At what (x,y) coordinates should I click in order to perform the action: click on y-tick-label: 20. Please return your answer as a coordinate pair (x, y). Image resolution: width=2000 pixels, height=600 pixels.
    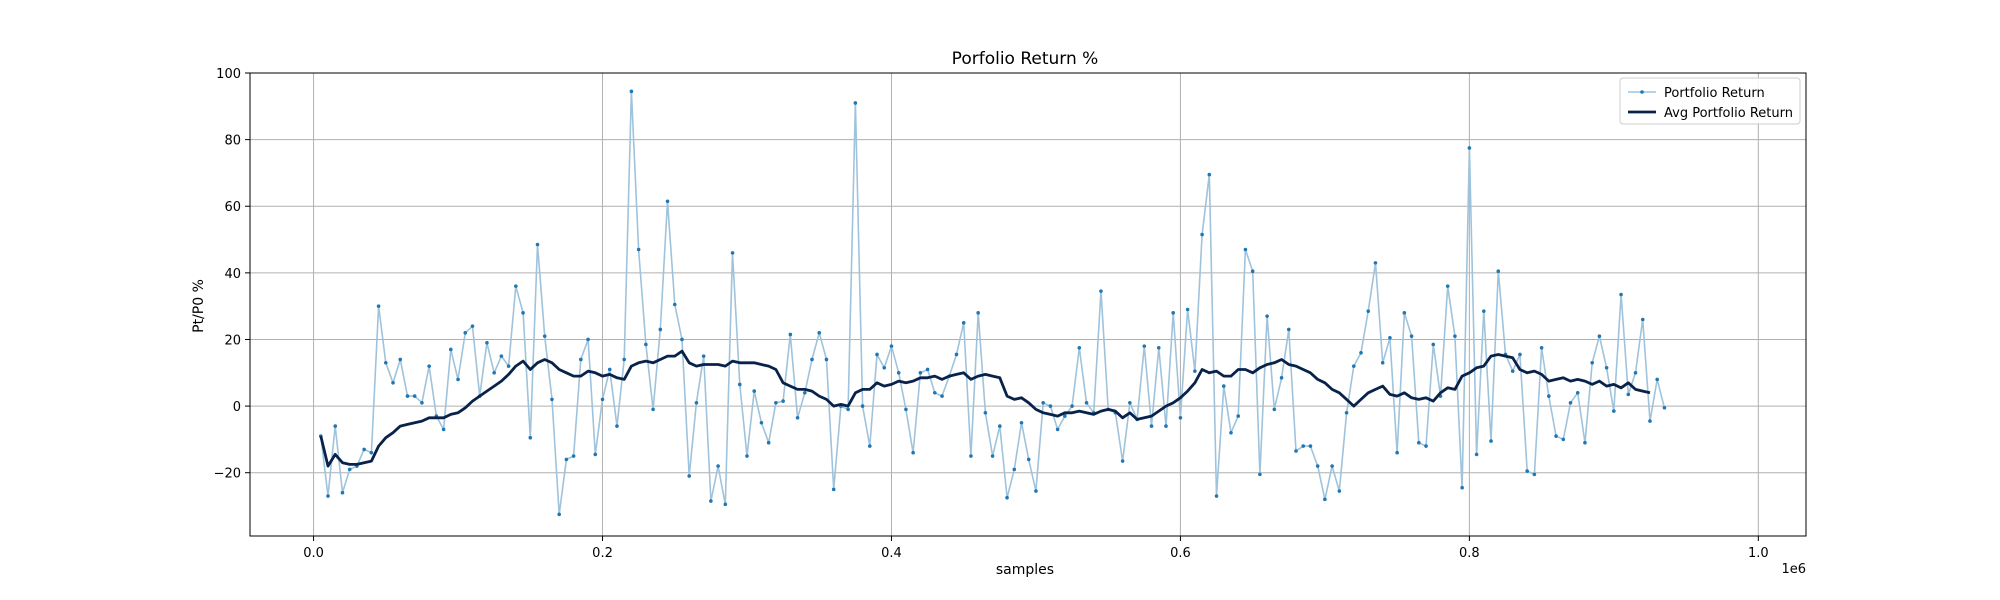
    Looking at the image, I should click on (232, 340).